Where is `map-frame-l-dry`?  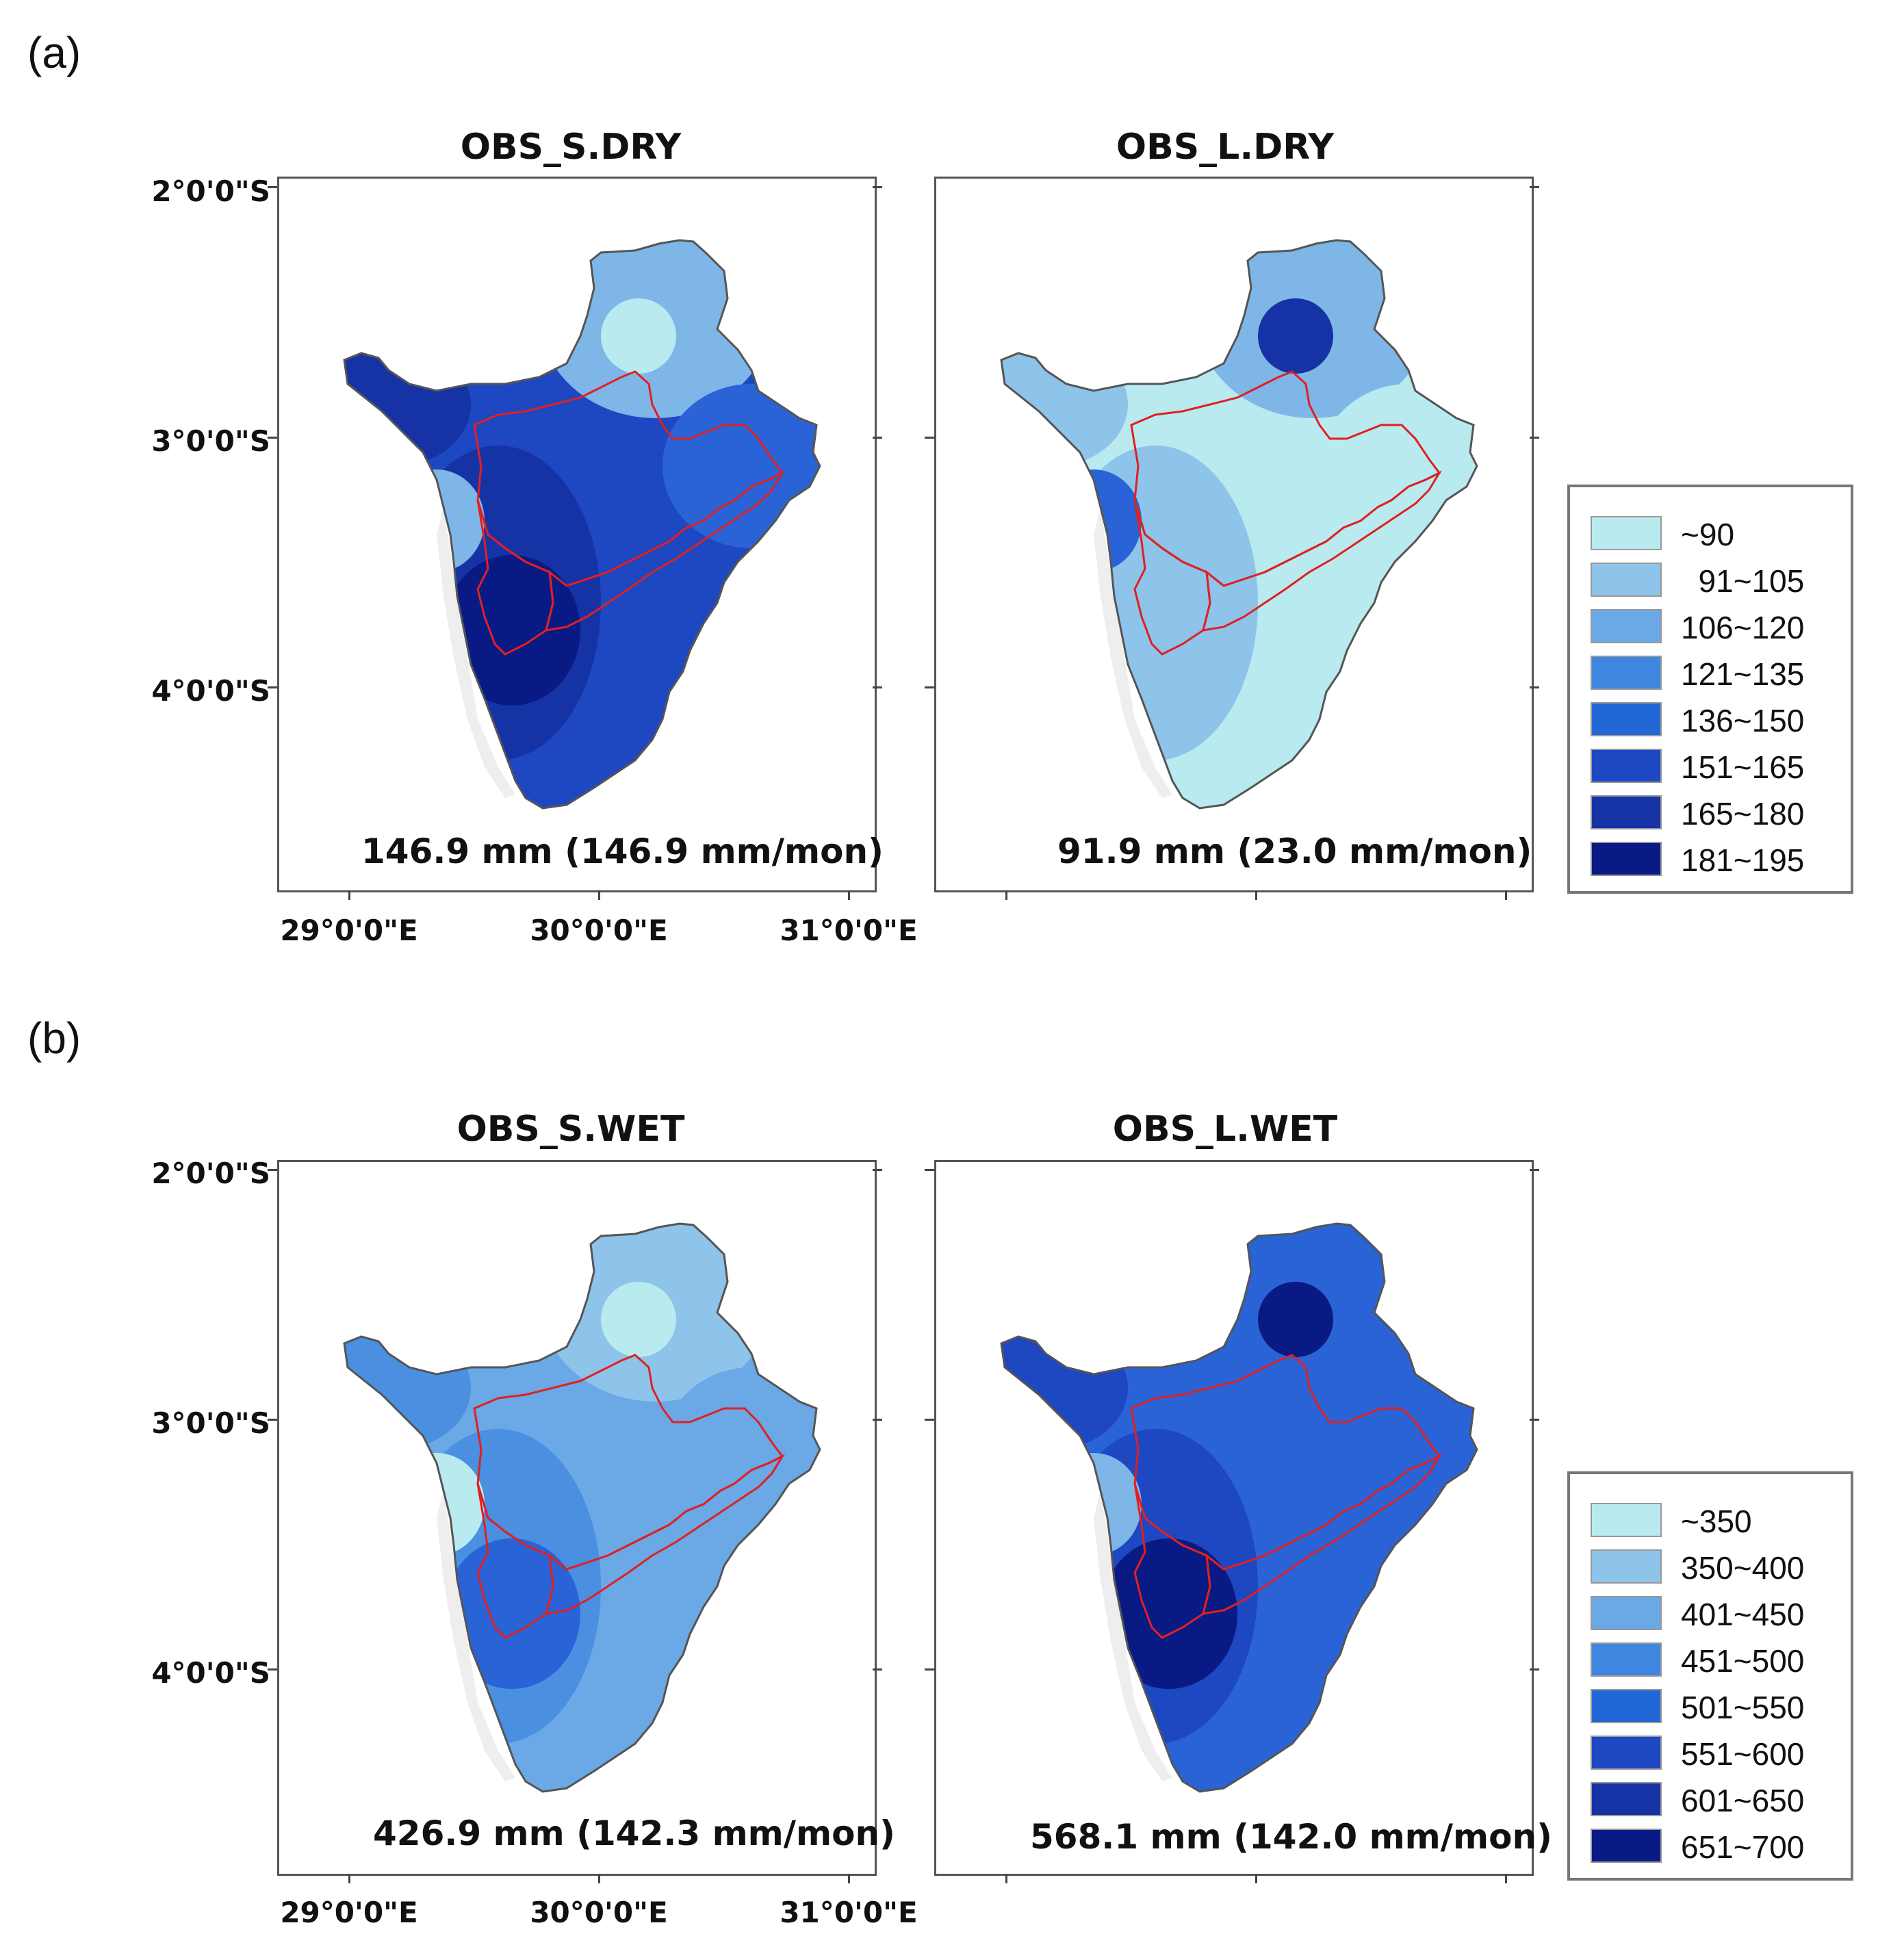 map-frame-l-dry is located at coordinates (1234, 534).